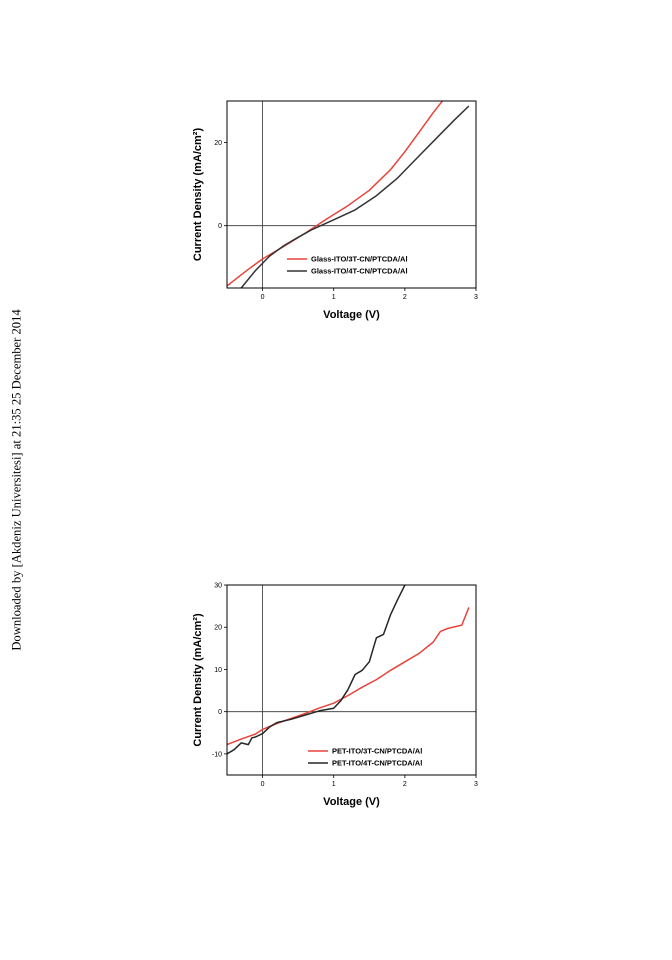 The height and width of the screenshot is (960, 672). What do you see at coordinates (218, 586) in the screenshot?
I see `y-tick-label: 30` at bounding box center [218, 586].